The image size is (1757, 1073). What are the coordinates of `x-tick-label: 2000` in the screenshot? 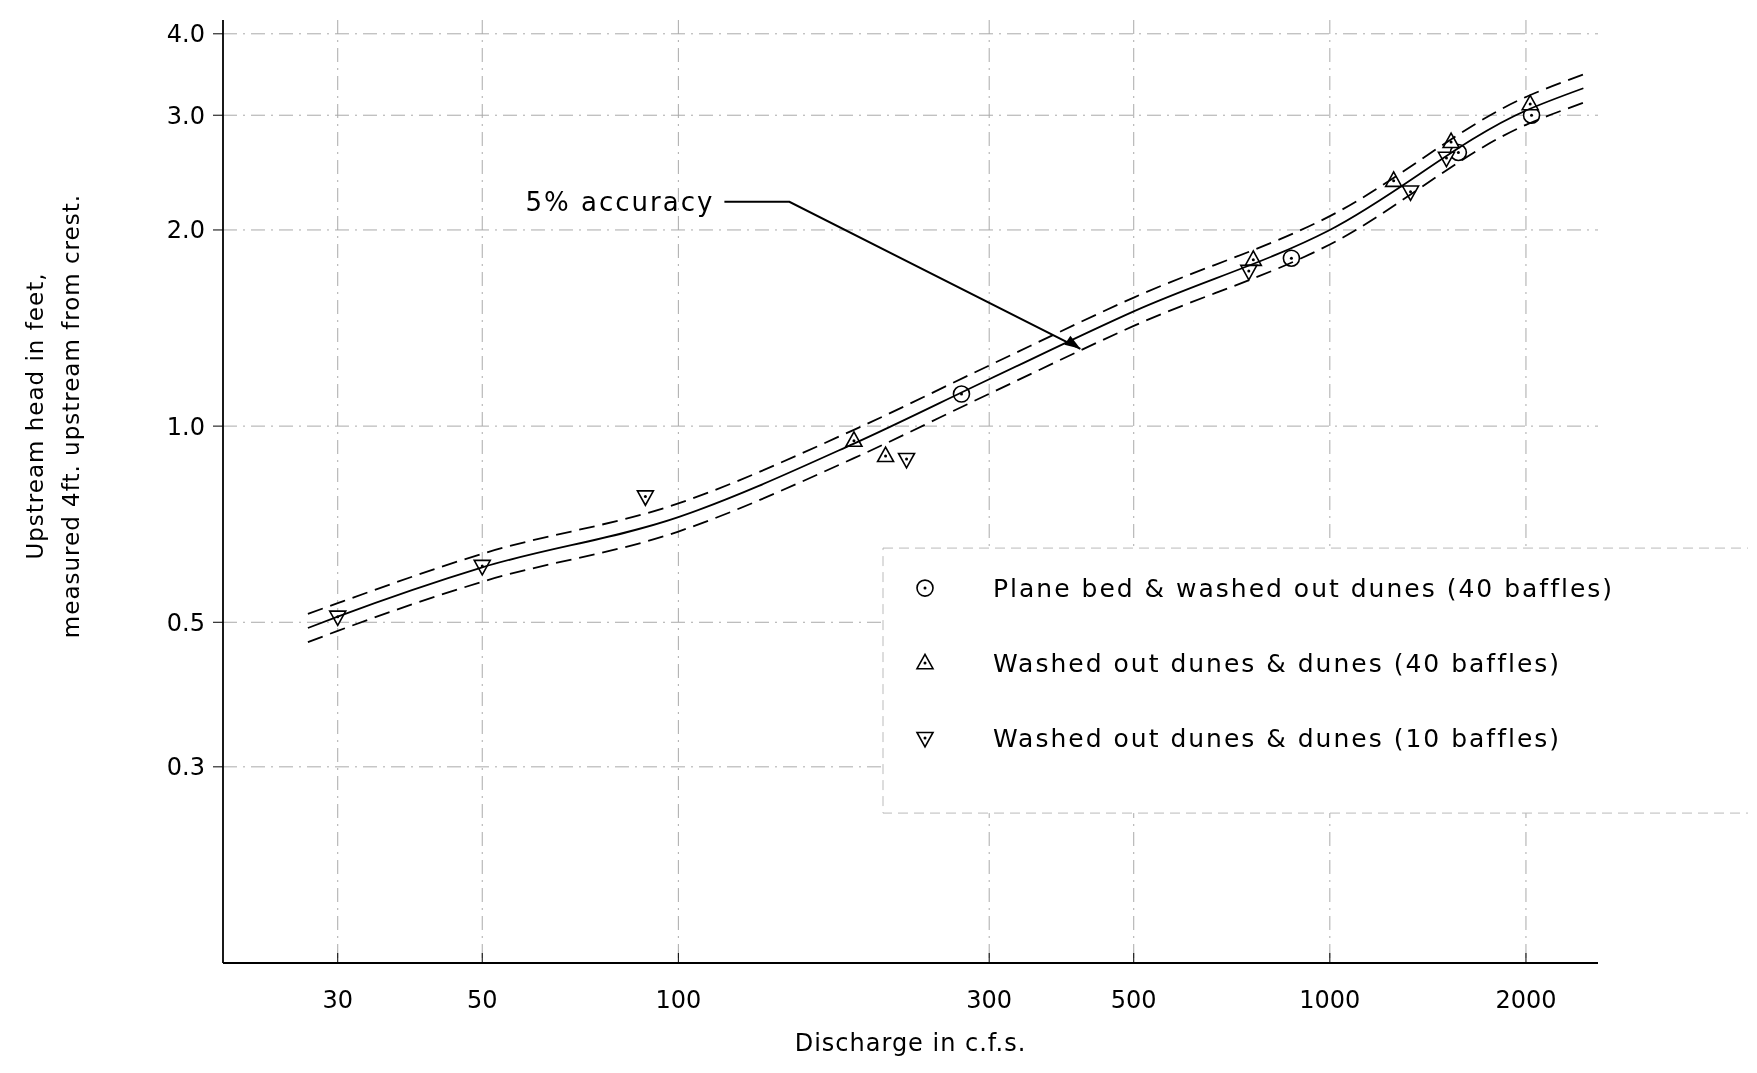 It's located at (1526, 1000).